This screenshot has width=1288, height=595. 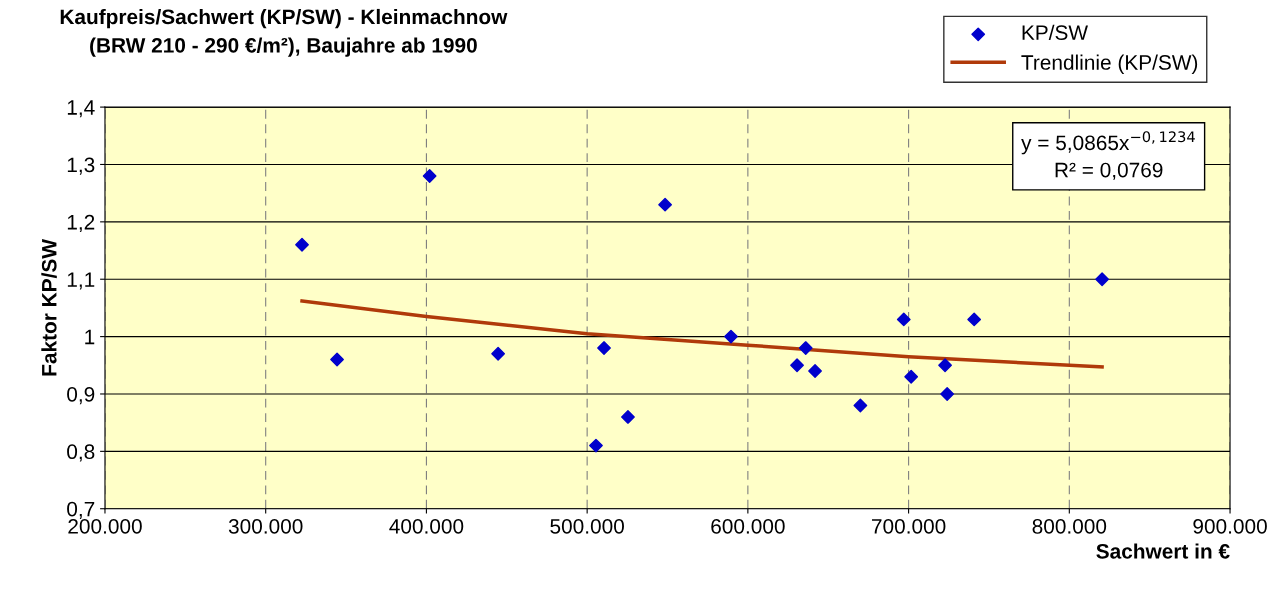 I want to click on x-tick-label: 400.000, so click(x=426, y=526).